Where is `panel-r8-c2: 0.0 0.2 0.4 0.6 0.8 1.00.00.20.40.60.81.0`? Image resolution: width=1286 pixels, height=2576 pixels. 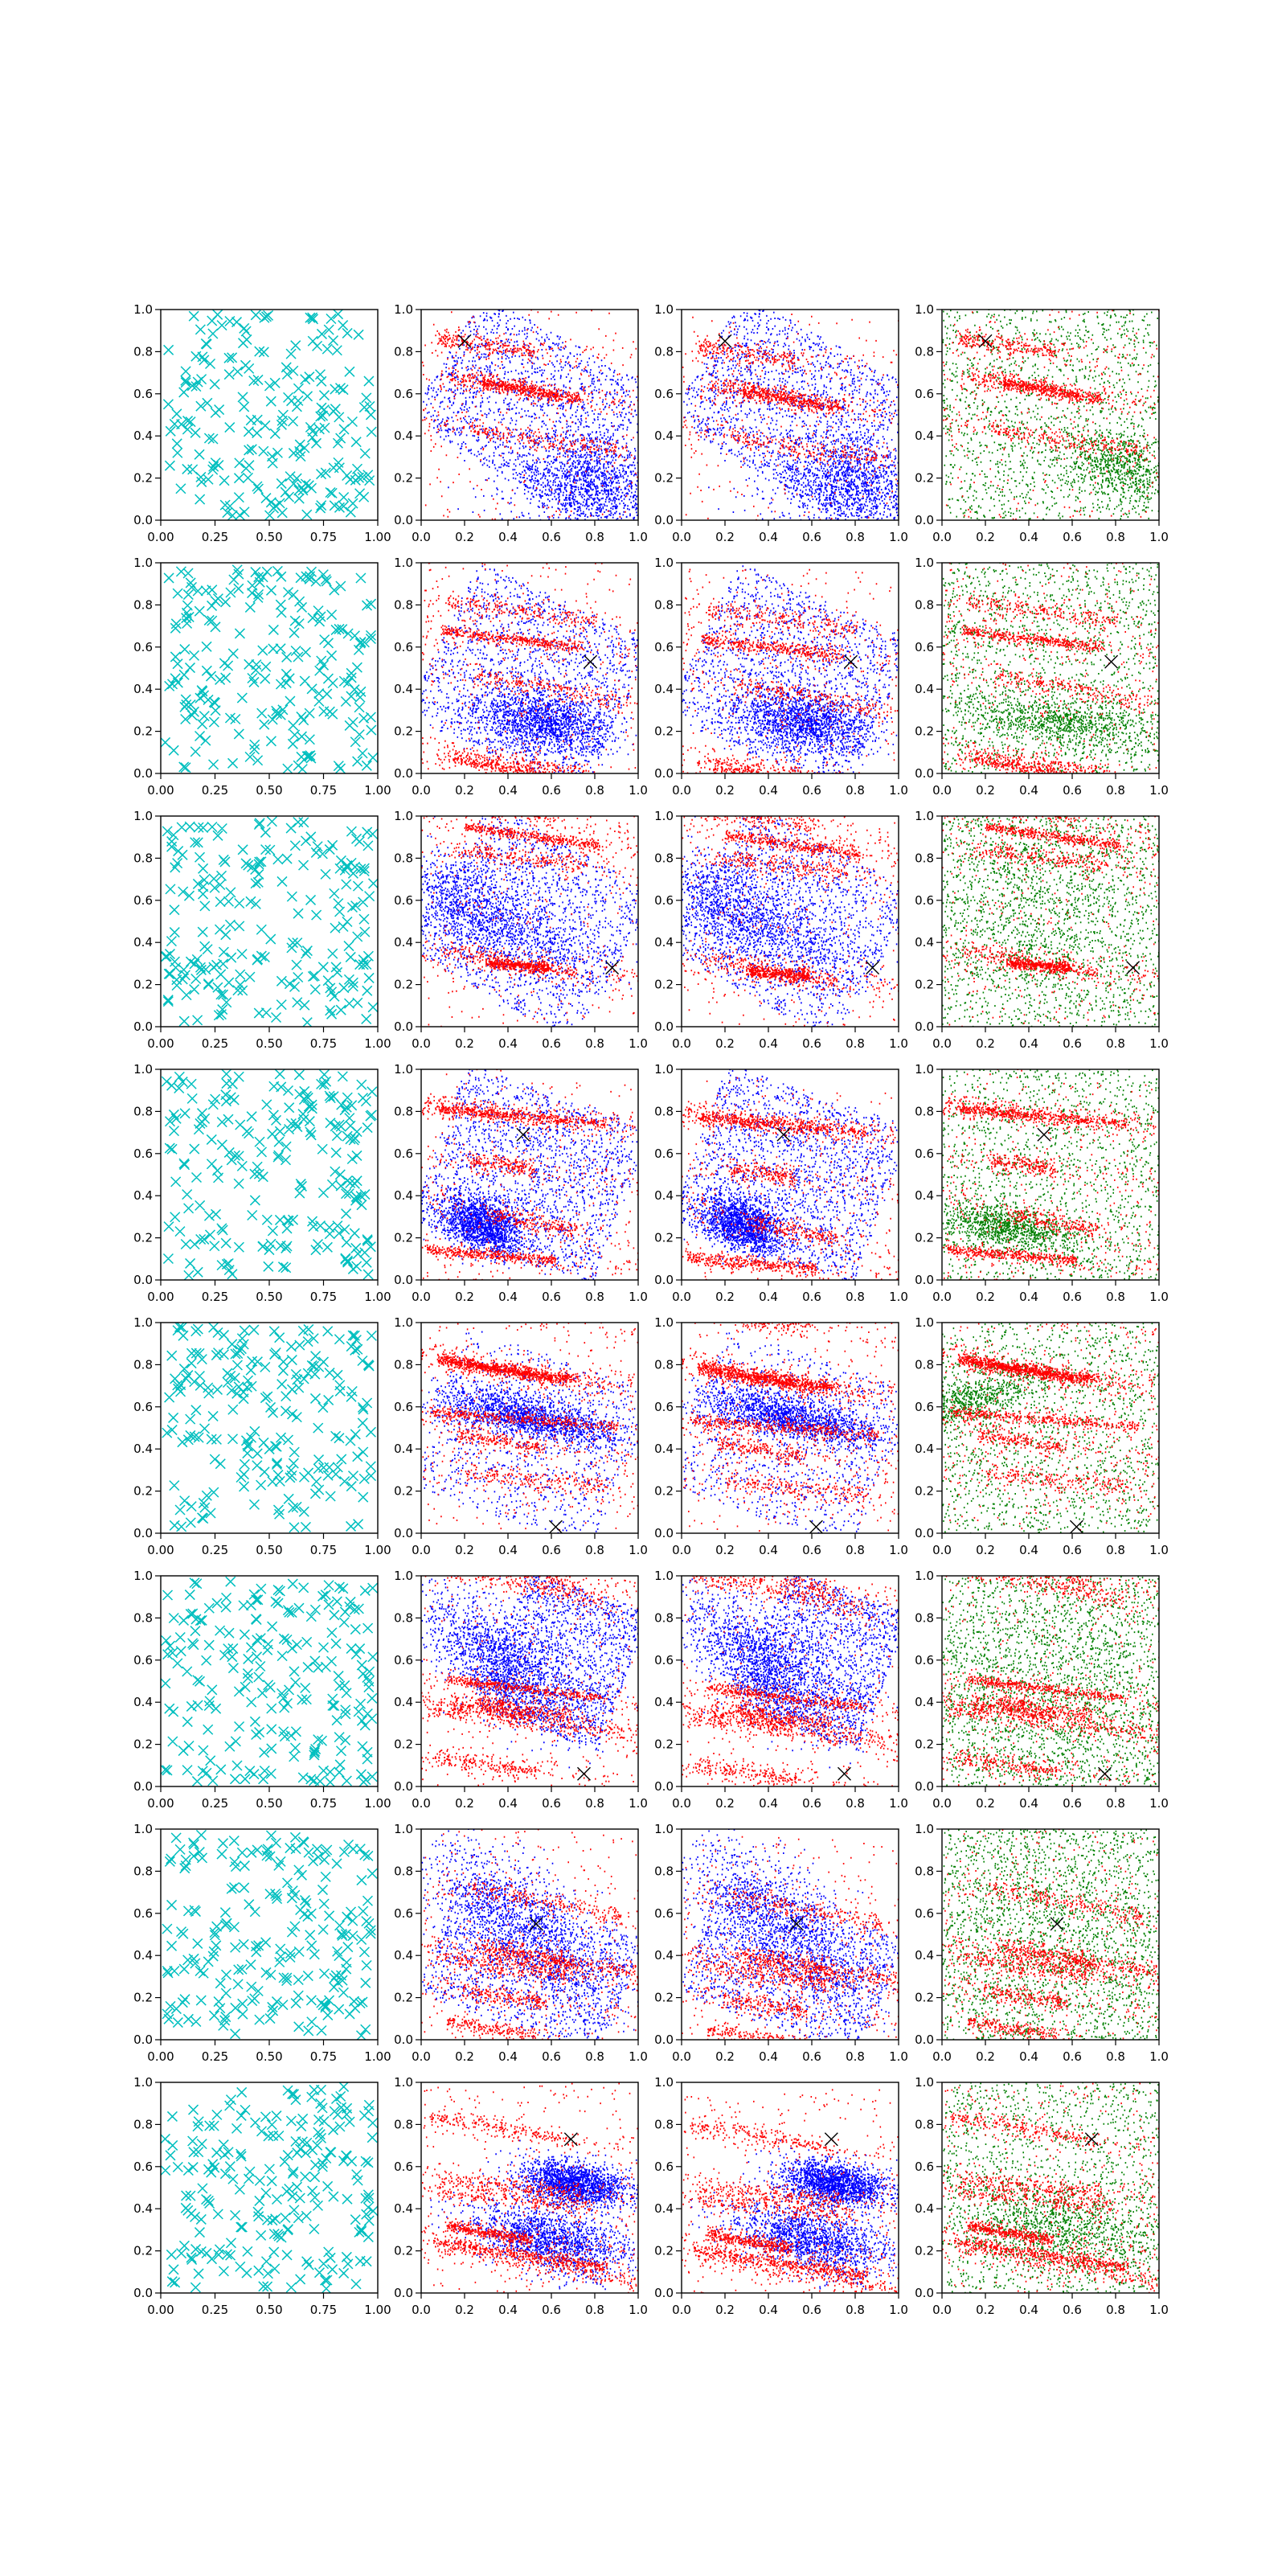 panel-r8-c2: 0.0 0.2 0.4 0.6 0.8 1.00.00.20.40.60.81.0 is located at coordinates (521, 2196).